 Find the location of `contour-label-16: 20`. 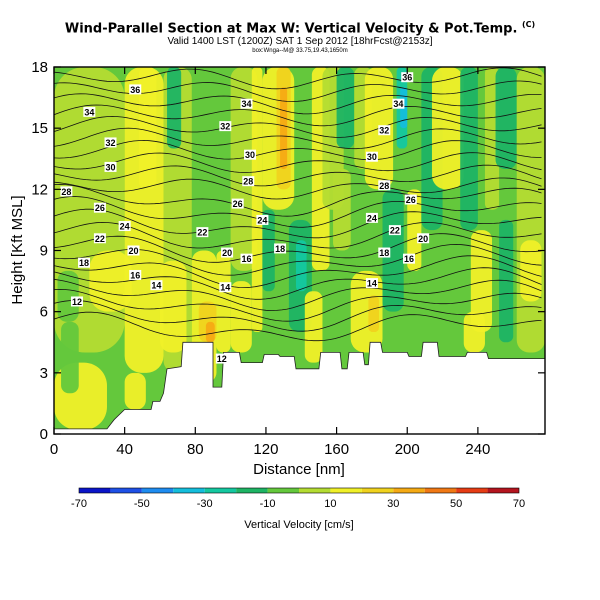

contour-label-16: 20 is located at coordinates (227, 253).